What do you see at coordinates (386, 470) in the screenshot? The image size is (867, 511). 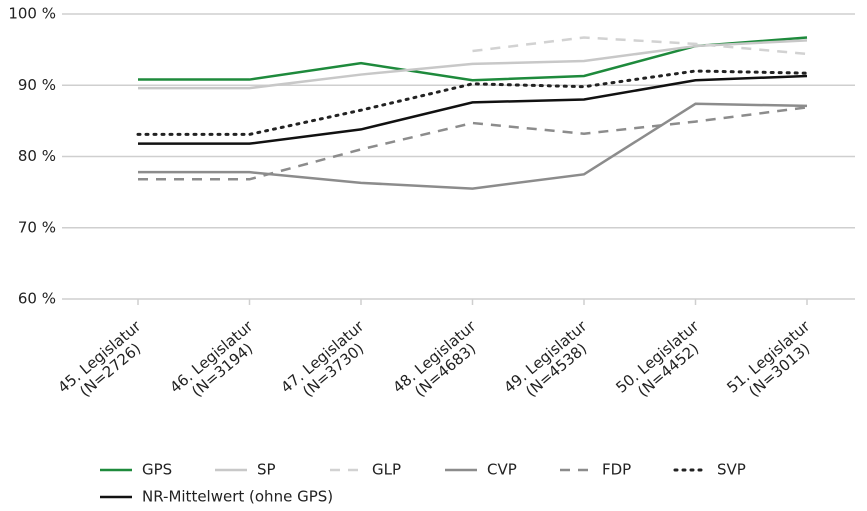 I see `legend-label: GLP` at bounding box center [386, 470].